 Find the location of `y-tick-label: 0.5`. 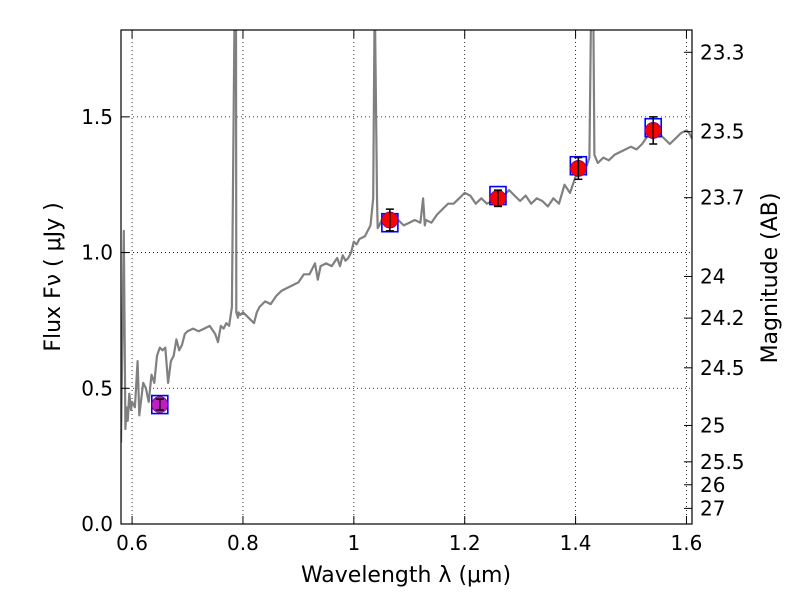

y-tick-label: 0.5 is located at coordinates (97, 388).